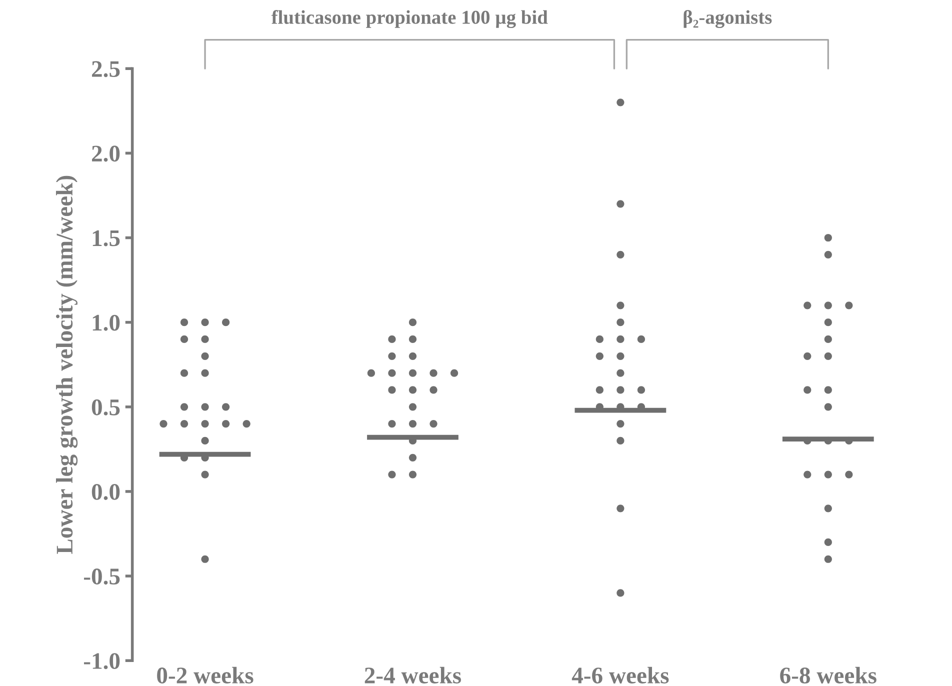  Describe the element at coordinates (106, 69) in the screenshot. I see `y-tick-label: 2.5` at that location.